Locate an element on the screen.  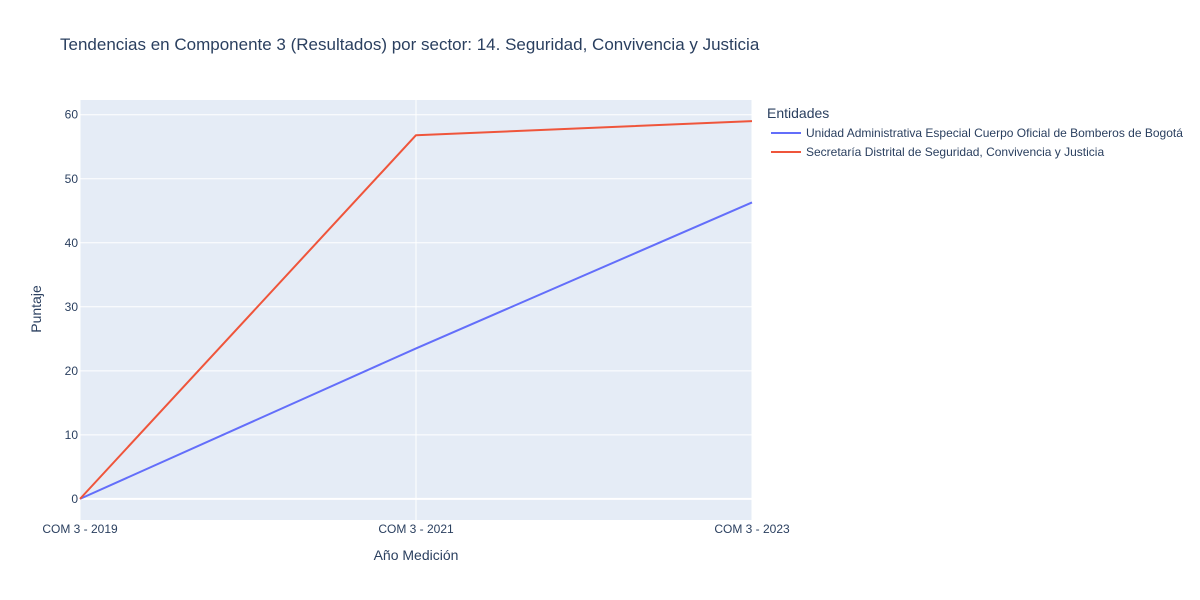
y-tick-label: 20 is located at coordinates (72, 371).